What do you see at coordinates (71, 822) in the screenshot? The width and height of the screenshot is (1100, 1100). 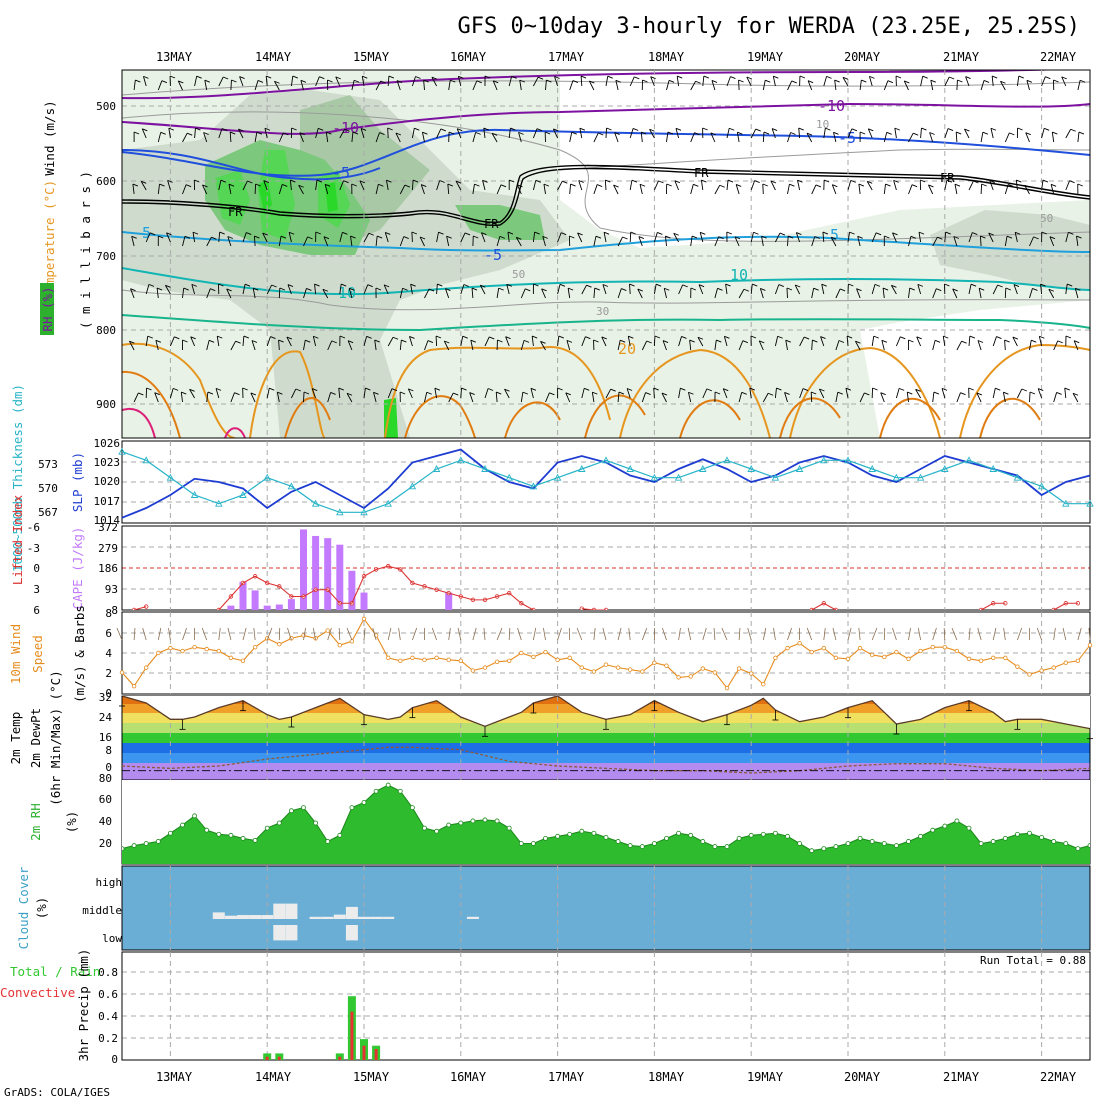 I see `rh2m-title-b: (%)` at bounding box center [71, 822].